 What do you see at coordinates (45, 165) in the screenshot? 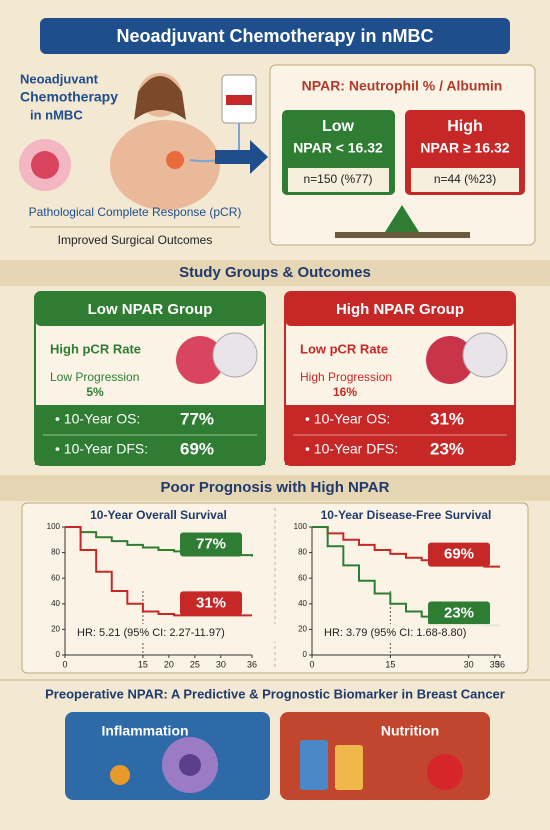
I see `tumor-core` at bounding box center [45, 165].